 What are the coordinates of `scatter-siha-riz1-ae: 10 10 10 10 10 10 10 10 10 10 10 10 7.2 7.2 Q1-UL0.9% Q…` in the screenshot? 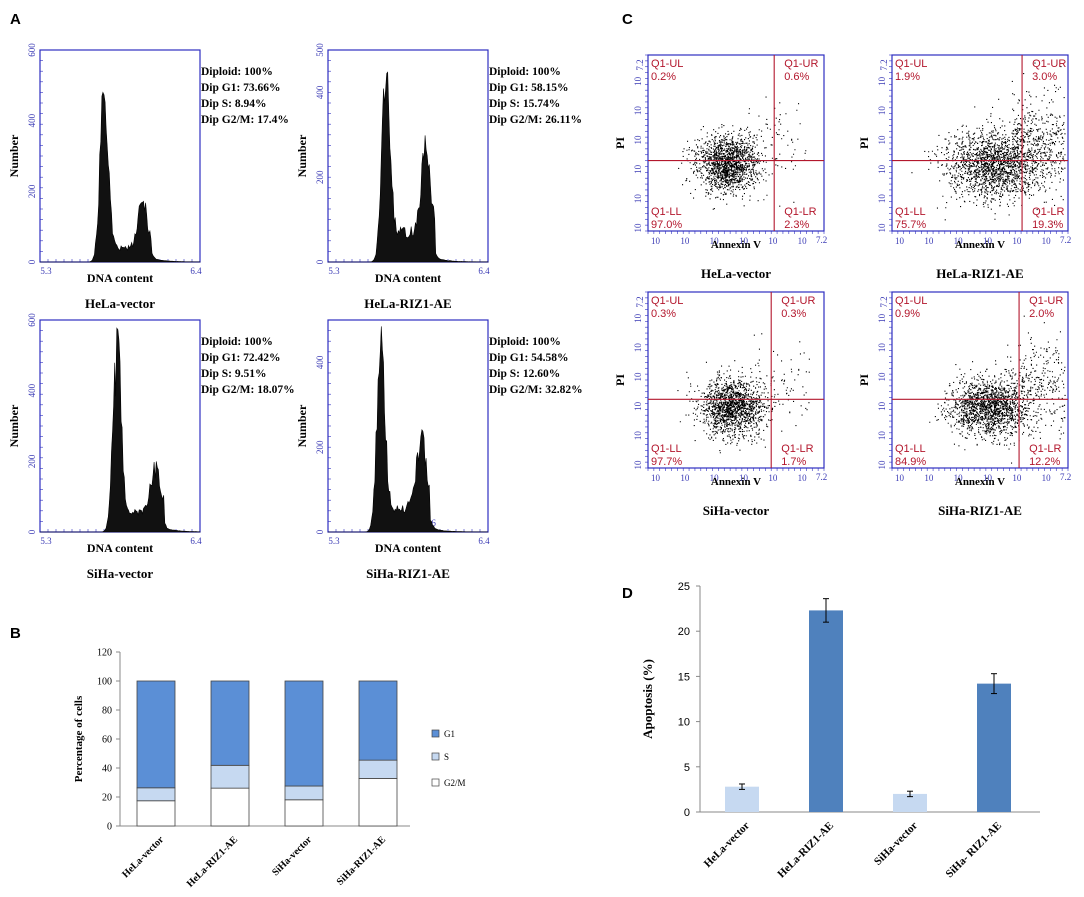 It's located at (964, 404).